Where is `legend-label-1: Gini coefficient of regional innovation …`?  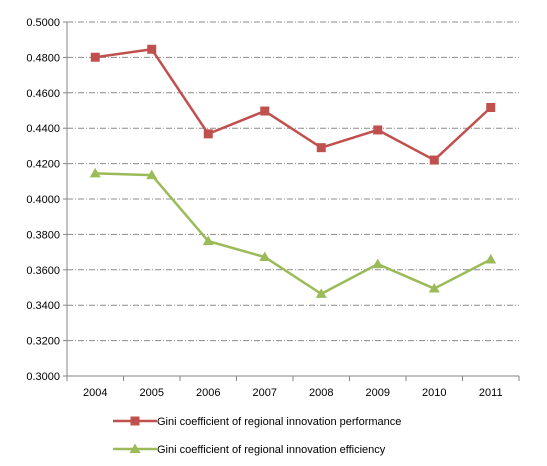
legend-label-1: Gini coefficient of regional innovation … is located at coordinates (271, 450).